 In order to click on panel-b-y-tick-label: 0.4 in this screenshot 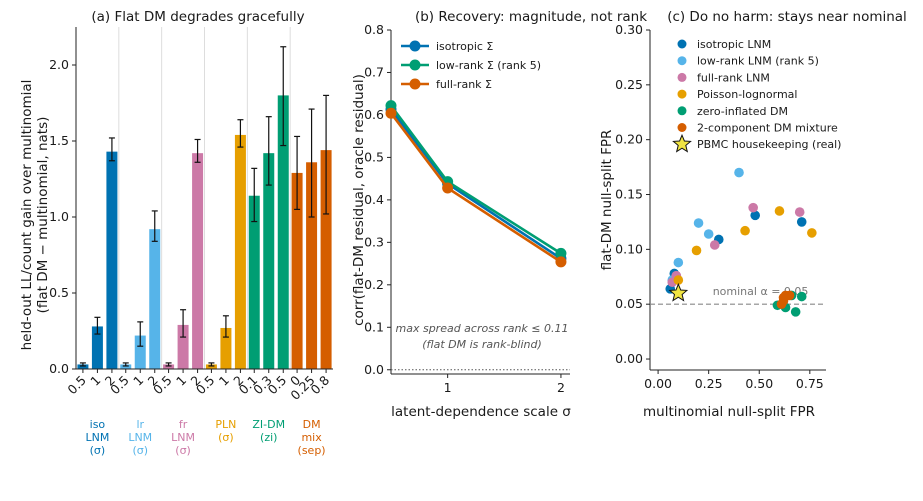, I will do `click(374, 199)`.